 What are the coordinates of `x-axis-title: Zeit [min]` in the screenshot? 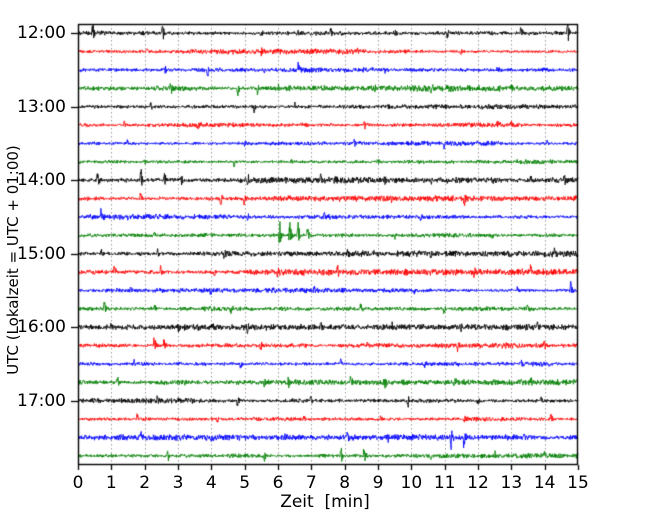 It's located at (325, 502).